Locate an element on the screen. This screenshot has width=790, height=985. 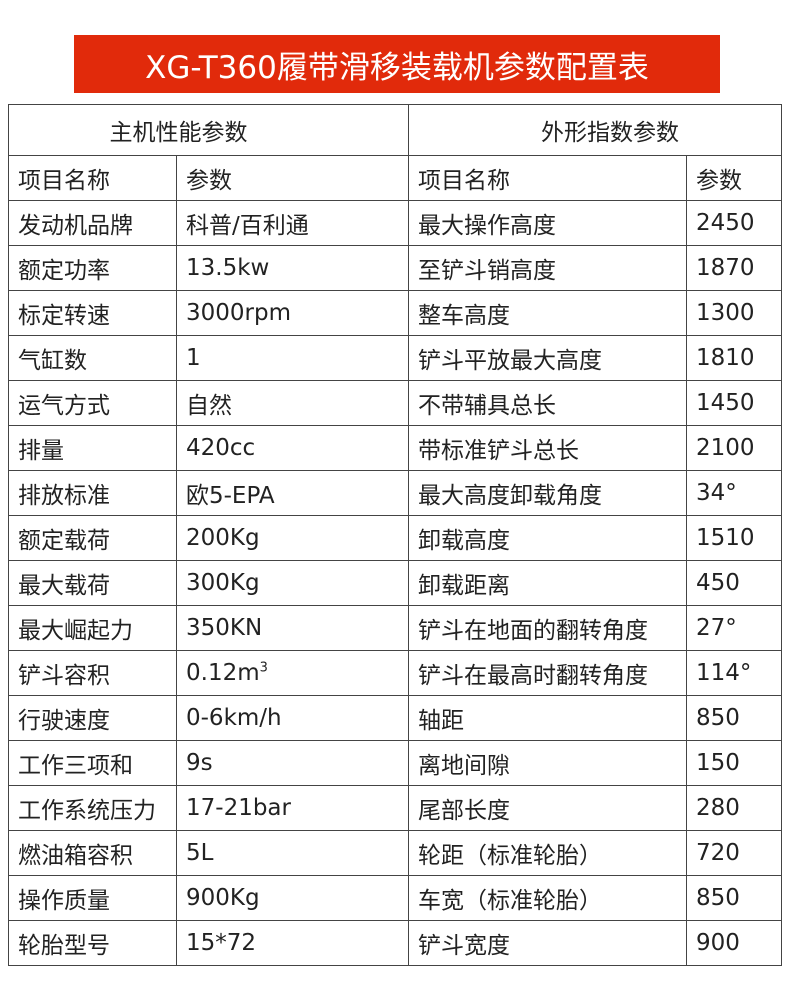
left-item-value: 自然 is located at coordinates (292, 403).